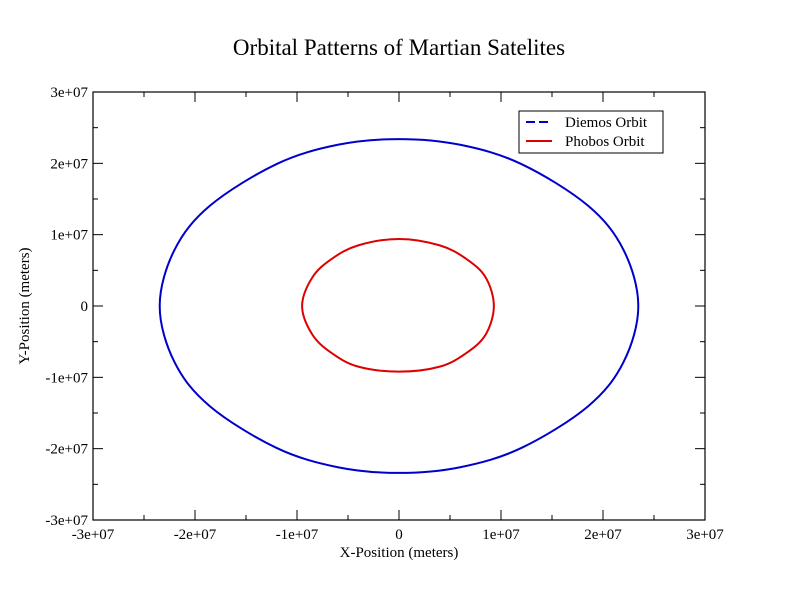  What do you see at coordinates (603, 535) in the screenshot?
I see `x-tick-label: 2e+07` at bounding box center [603, 535].